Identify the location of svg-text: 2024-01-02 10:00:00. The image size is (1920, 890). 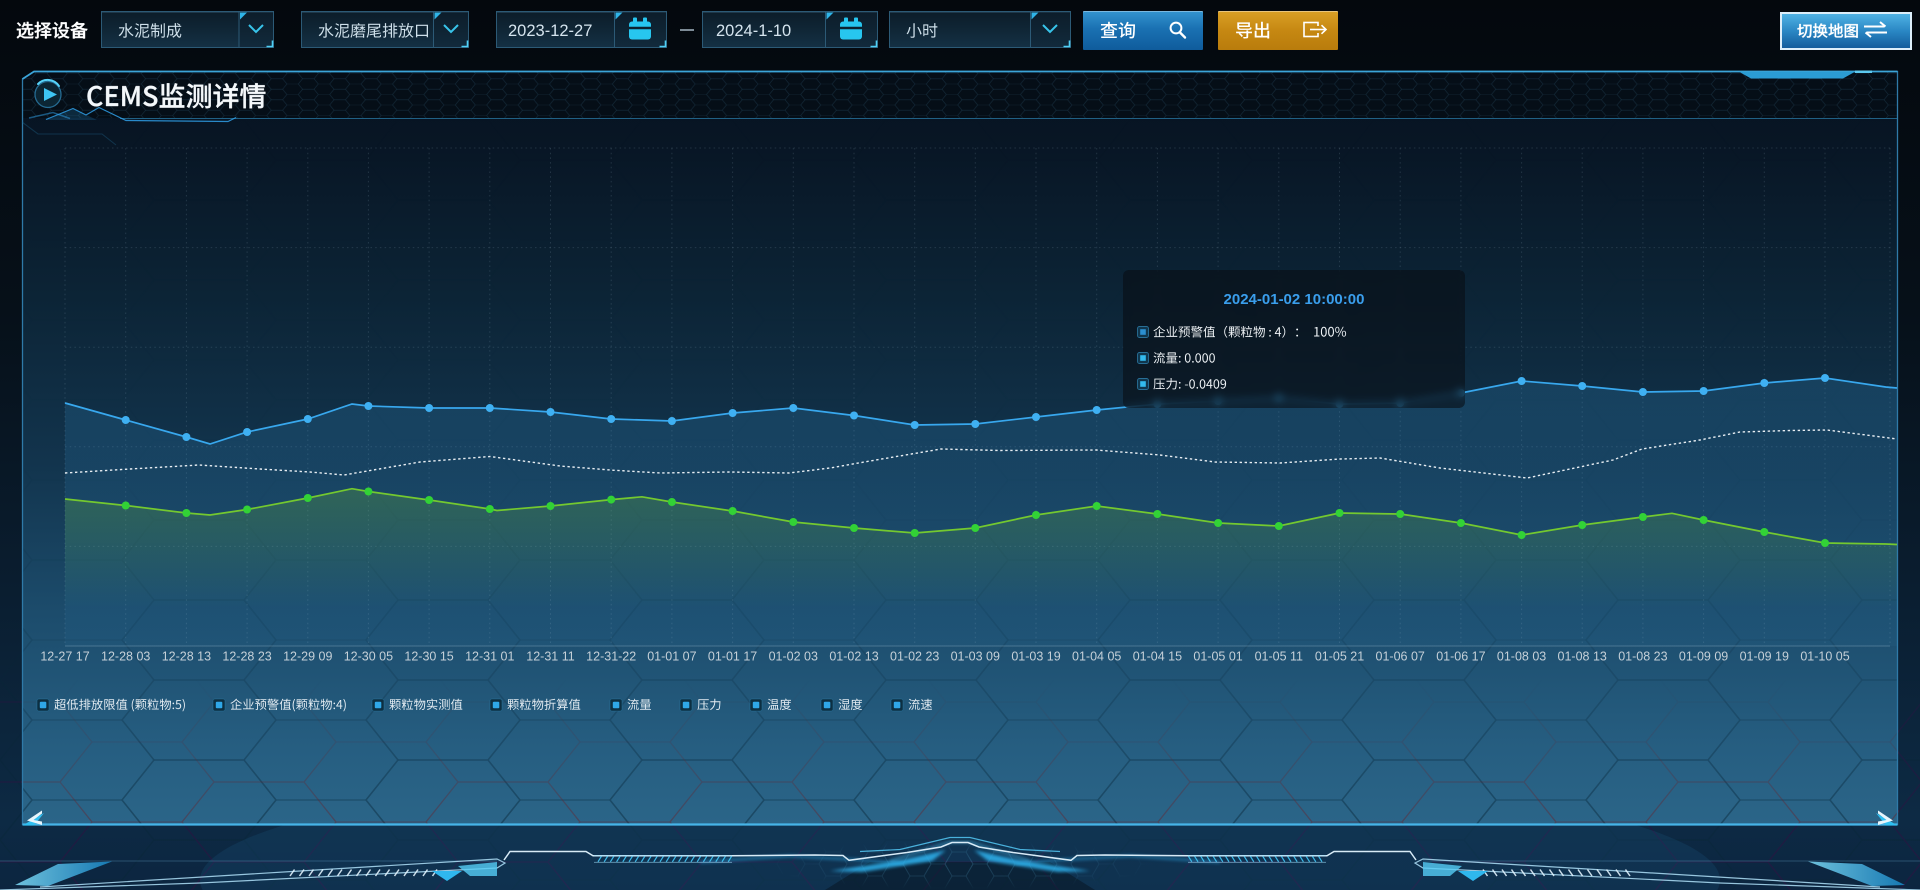
(1294, 299).